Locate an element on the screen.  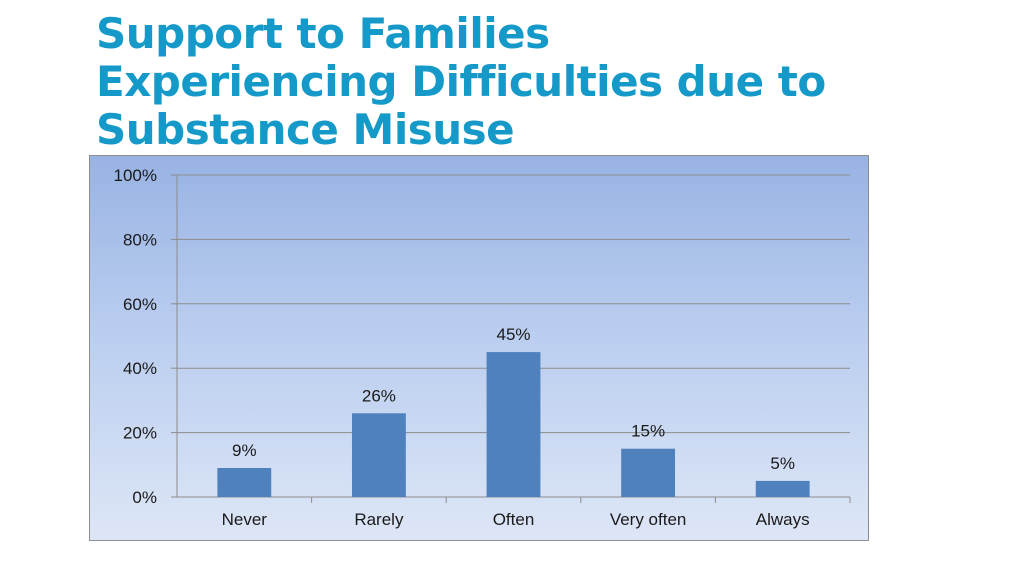
data-label: 9% is located at coordinates (244, 450).